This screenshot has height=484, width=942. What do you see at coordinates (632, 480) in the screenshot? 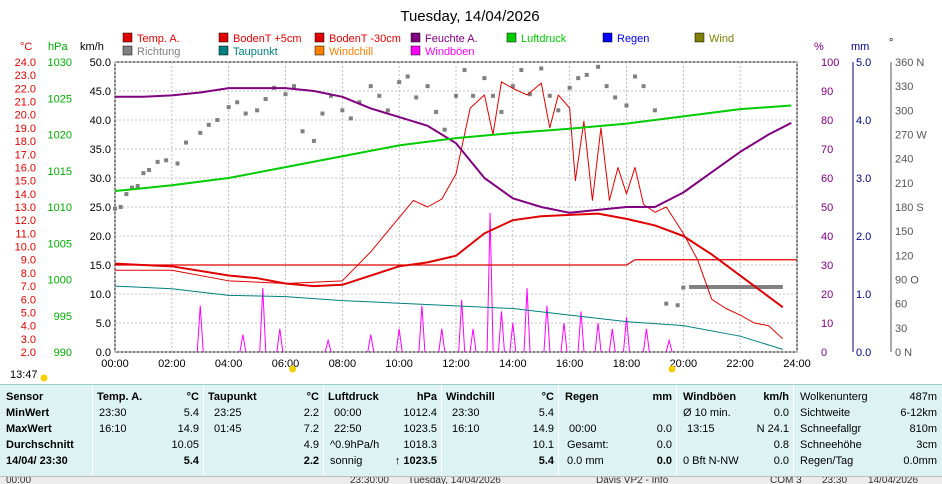
I see `status-info: Davis VP2 - Info` at bounding box center [632, 480].